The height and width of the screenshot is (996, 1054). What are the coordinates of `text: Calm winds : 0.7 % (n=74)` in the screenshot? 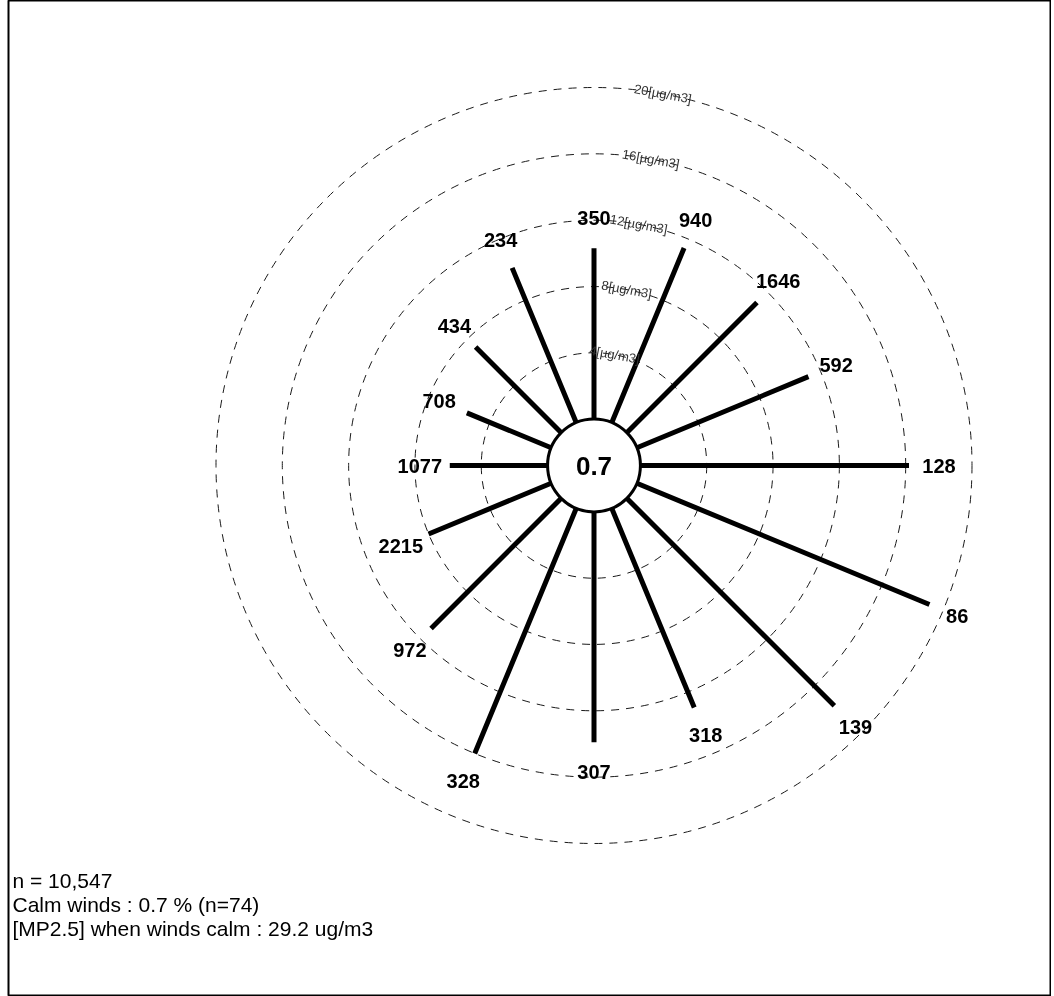 It's located at (136, 904).